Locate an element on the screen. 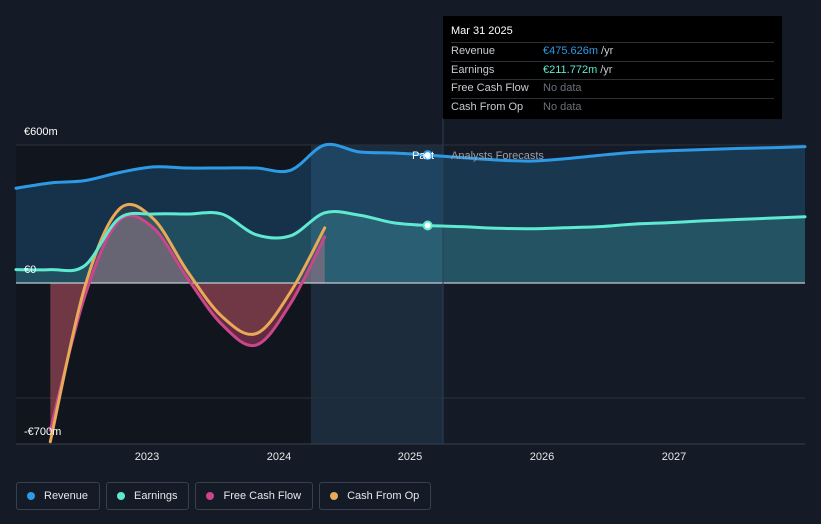 The width and height of the screenshot is (821, 524). tooltip-label: Revenue is located at coordinates (473, 51).